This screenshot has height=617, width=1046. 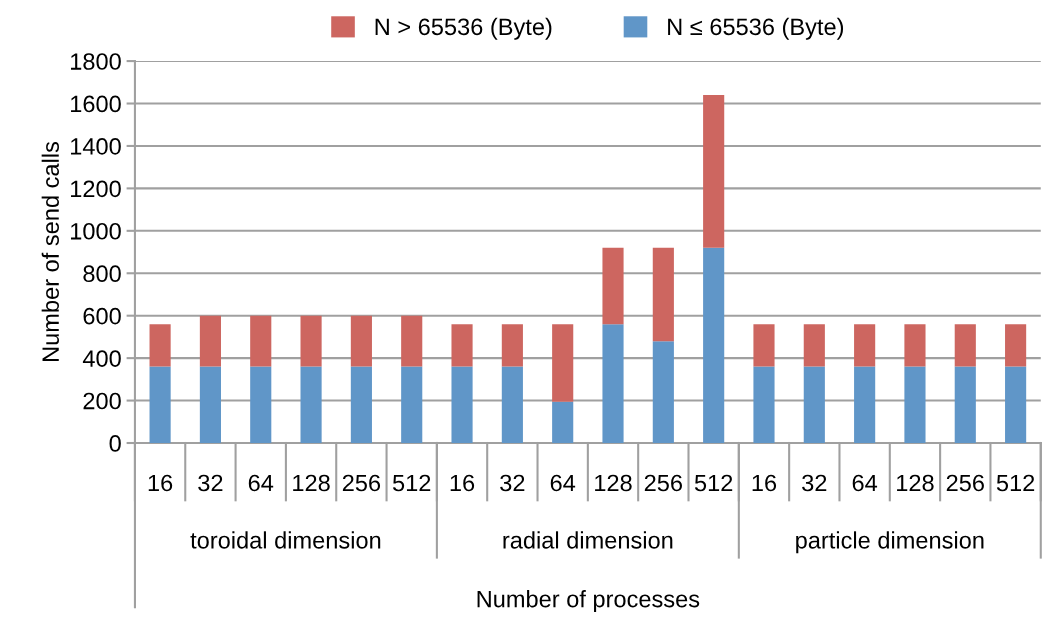 I want to click on x-axis-title: Number of processes, so click(x=588, y=601).